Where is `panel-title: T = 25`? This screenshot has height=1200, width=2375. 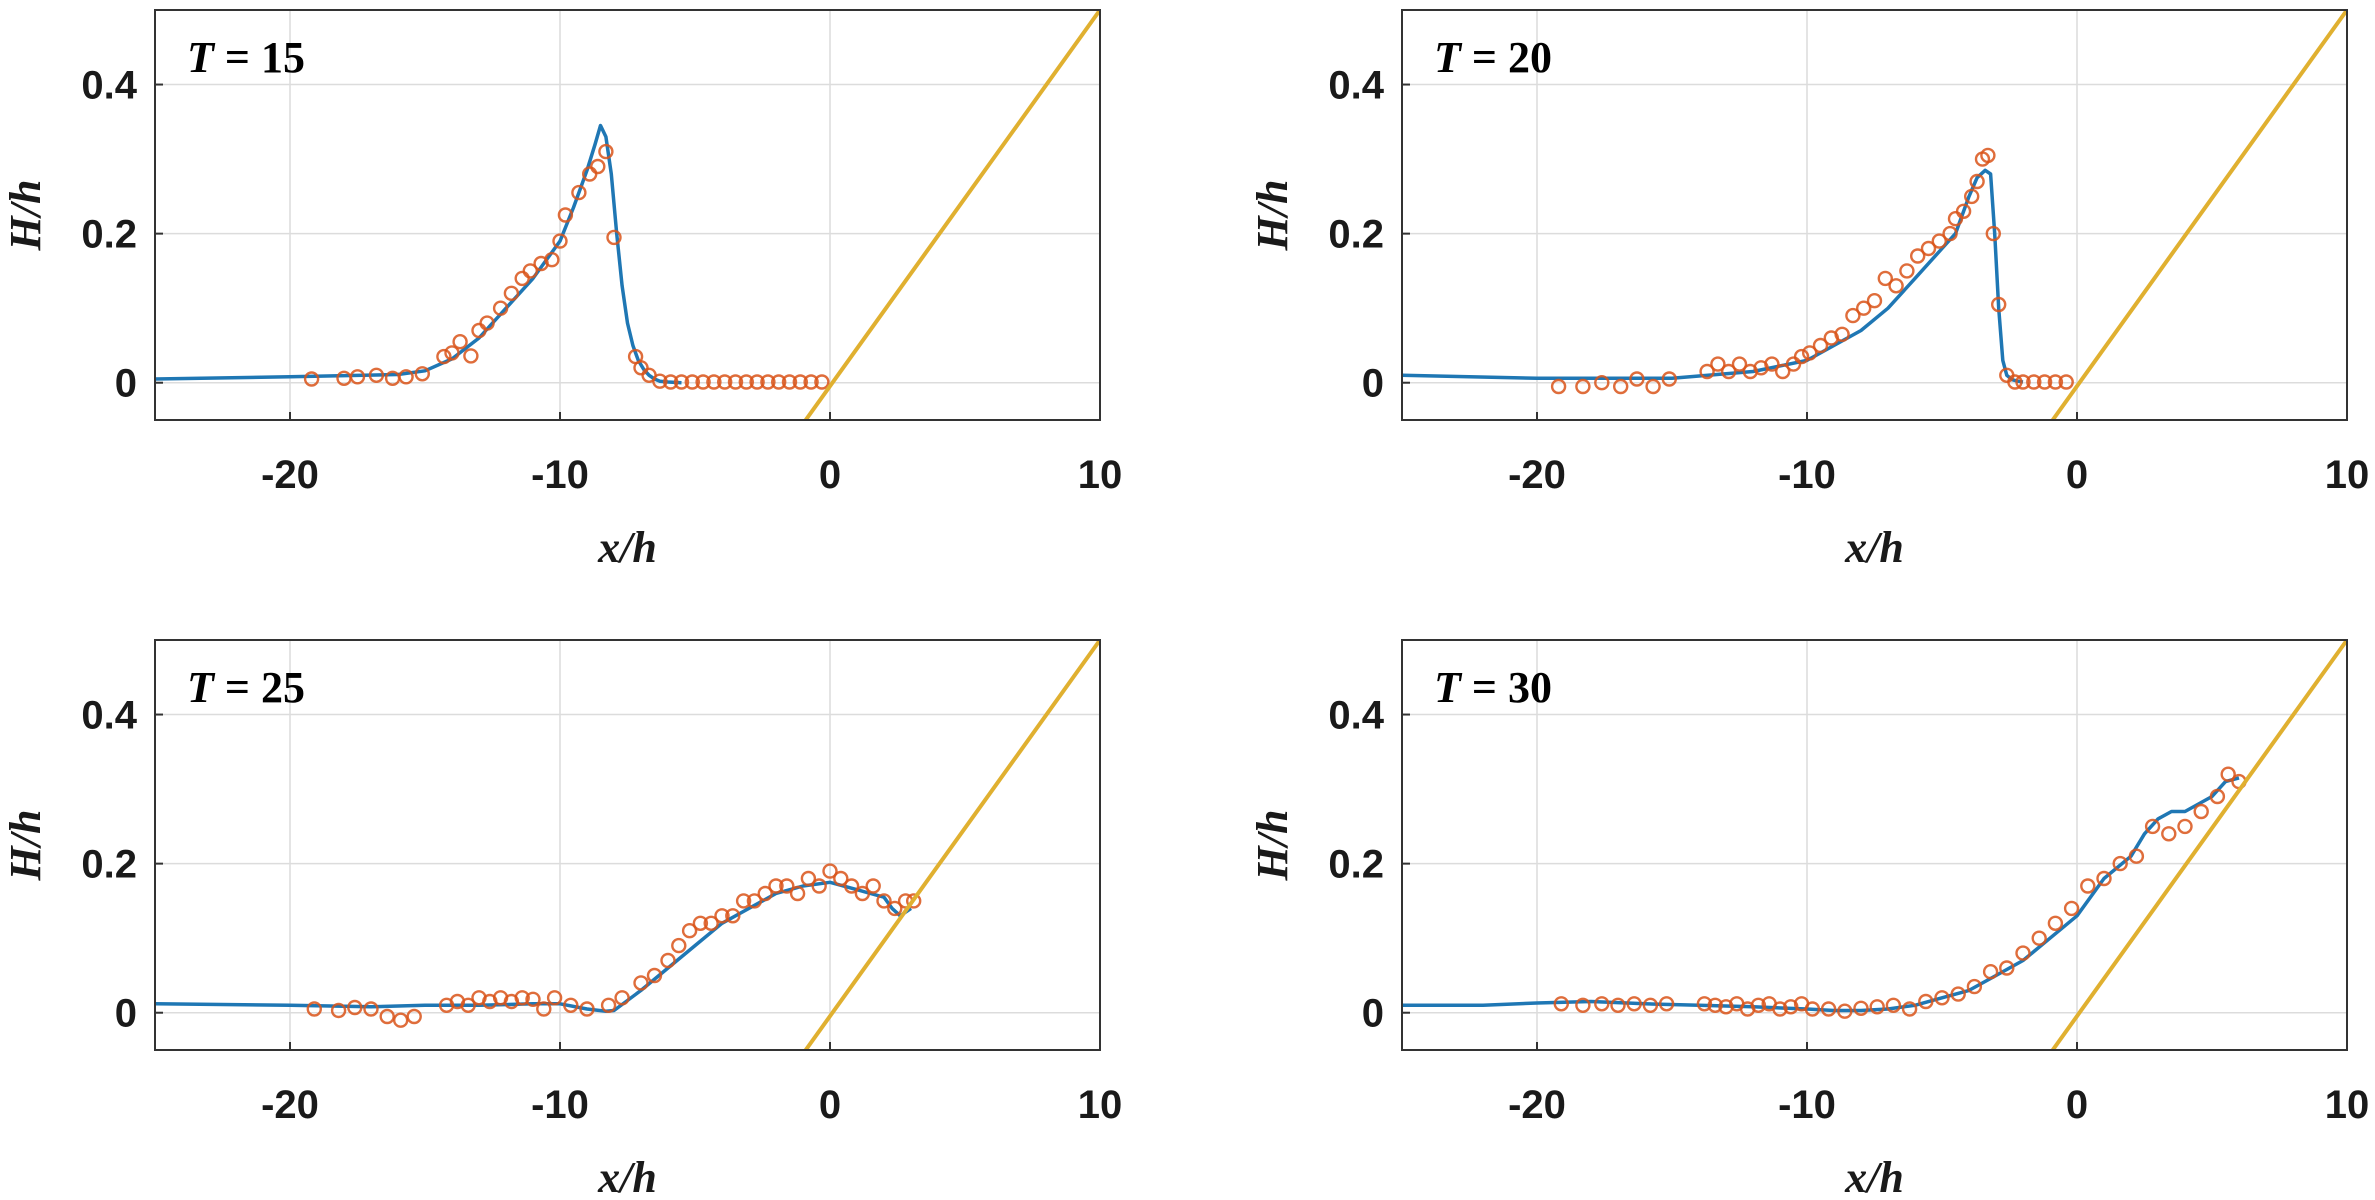
panel-title: T = 25 is located at coordinates (246, 687).